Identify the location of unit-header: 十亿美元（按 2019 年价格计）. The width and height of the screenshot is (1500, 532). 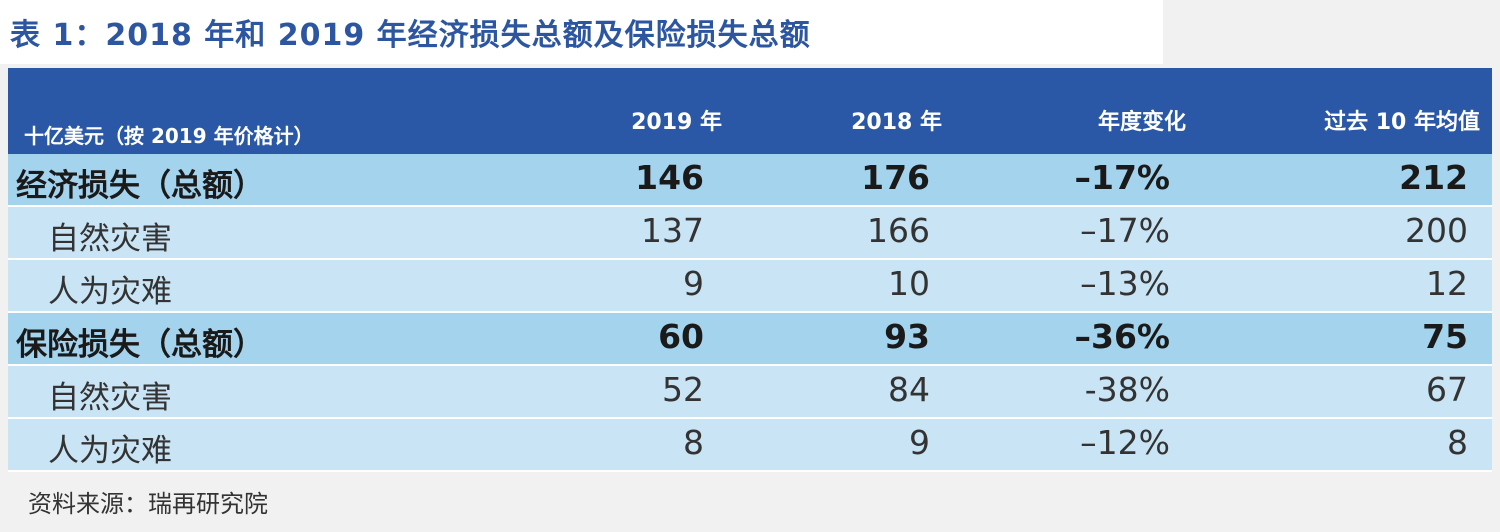
(169, 136).